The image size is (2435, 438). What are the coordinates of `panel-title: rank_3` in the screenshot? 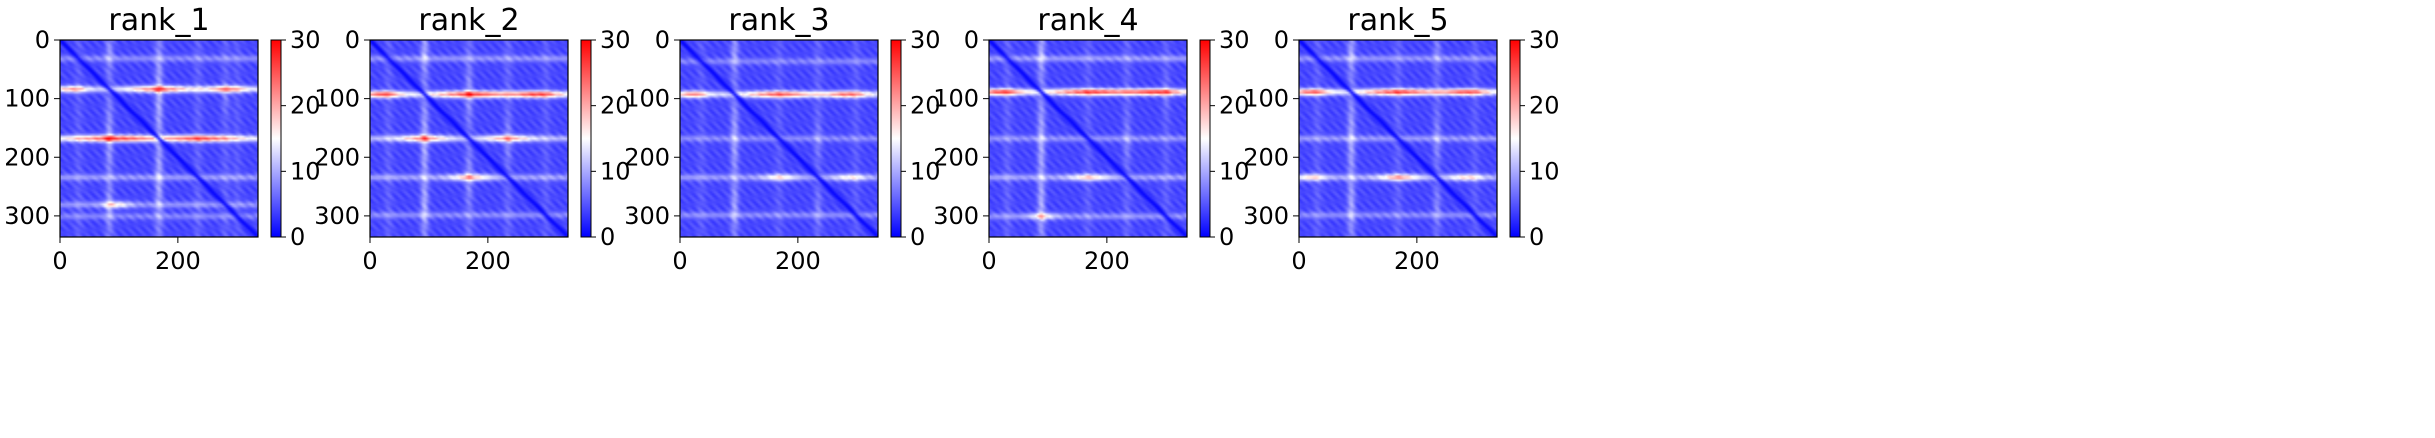 It's located at (778, 20).